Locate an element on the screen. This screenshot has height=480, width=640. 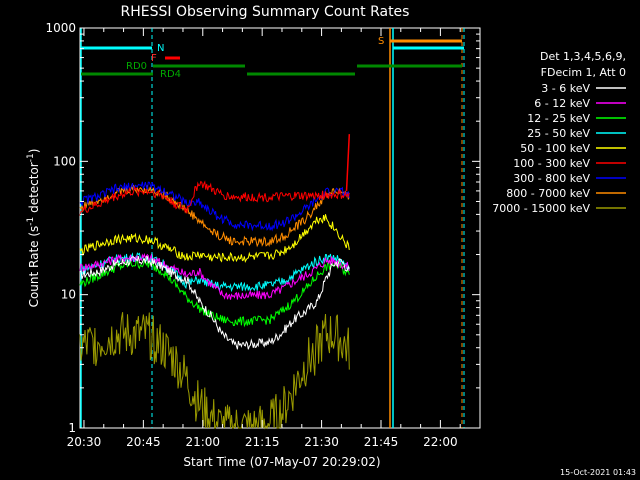
x-tick-label: 21:30 is located at coordinates (321, 442).